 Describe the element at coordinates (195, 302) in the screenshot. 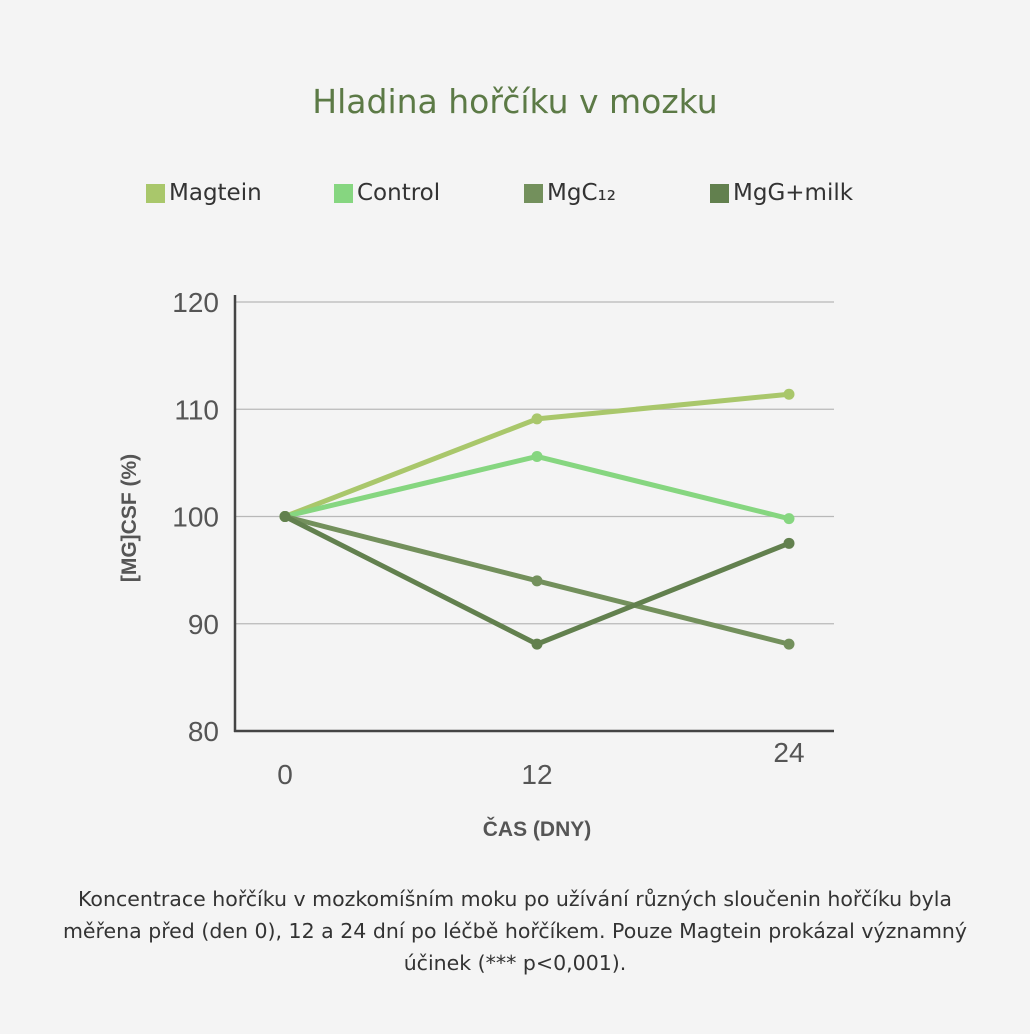

I see `y-tick-label: 120` at that location.